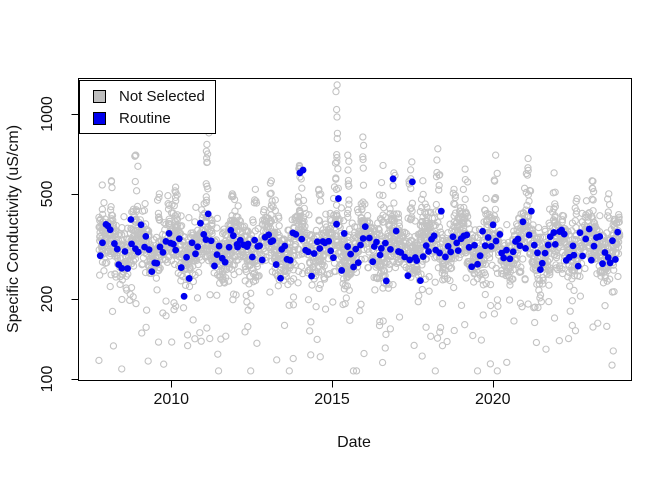 The width and height of the screenshot is (672, 480). Describe the element at coordinates (99, 96) in the screenshot. I see `legend-swatch-gray-icon` at that location.